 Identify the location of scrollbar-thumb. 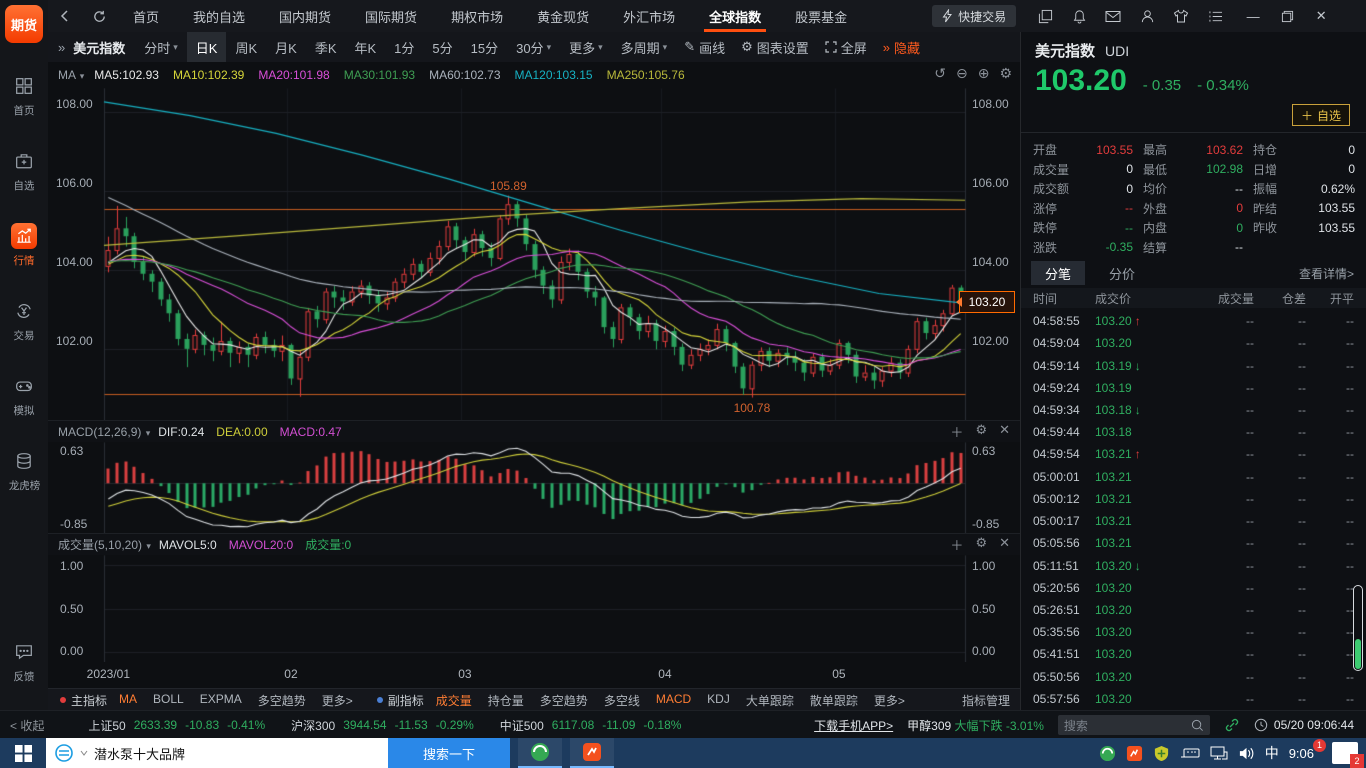
(1358, 654).